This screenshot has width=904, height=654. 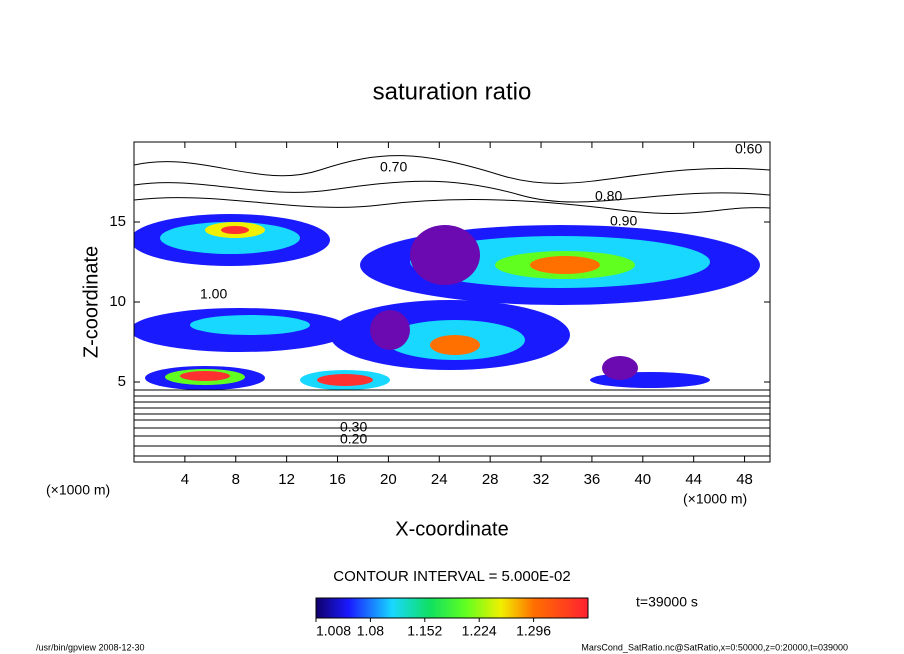 What do you see at coordinates (451, 576) in the screenshot?
I see `contour-interval: CONTOUR INTERVAL = 5.000E-02` at bounding box center [451, 576].